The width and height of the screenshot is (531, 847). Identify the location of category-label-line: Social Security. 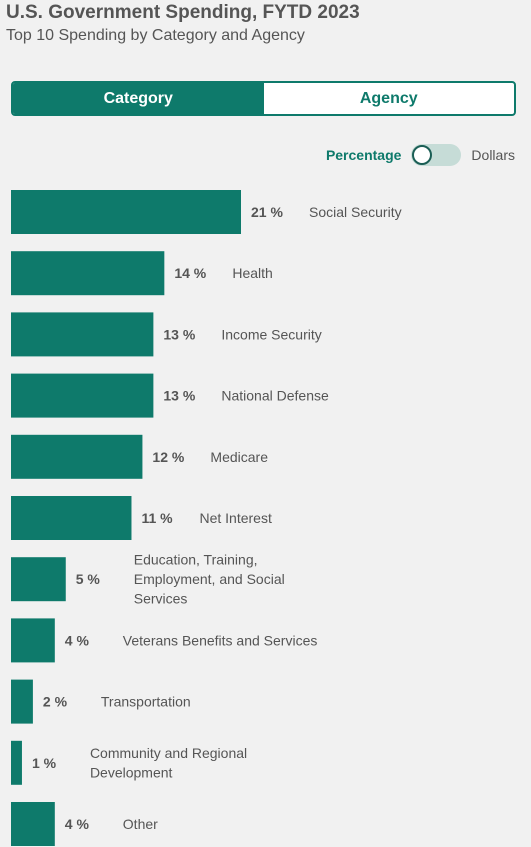
(355, 212).